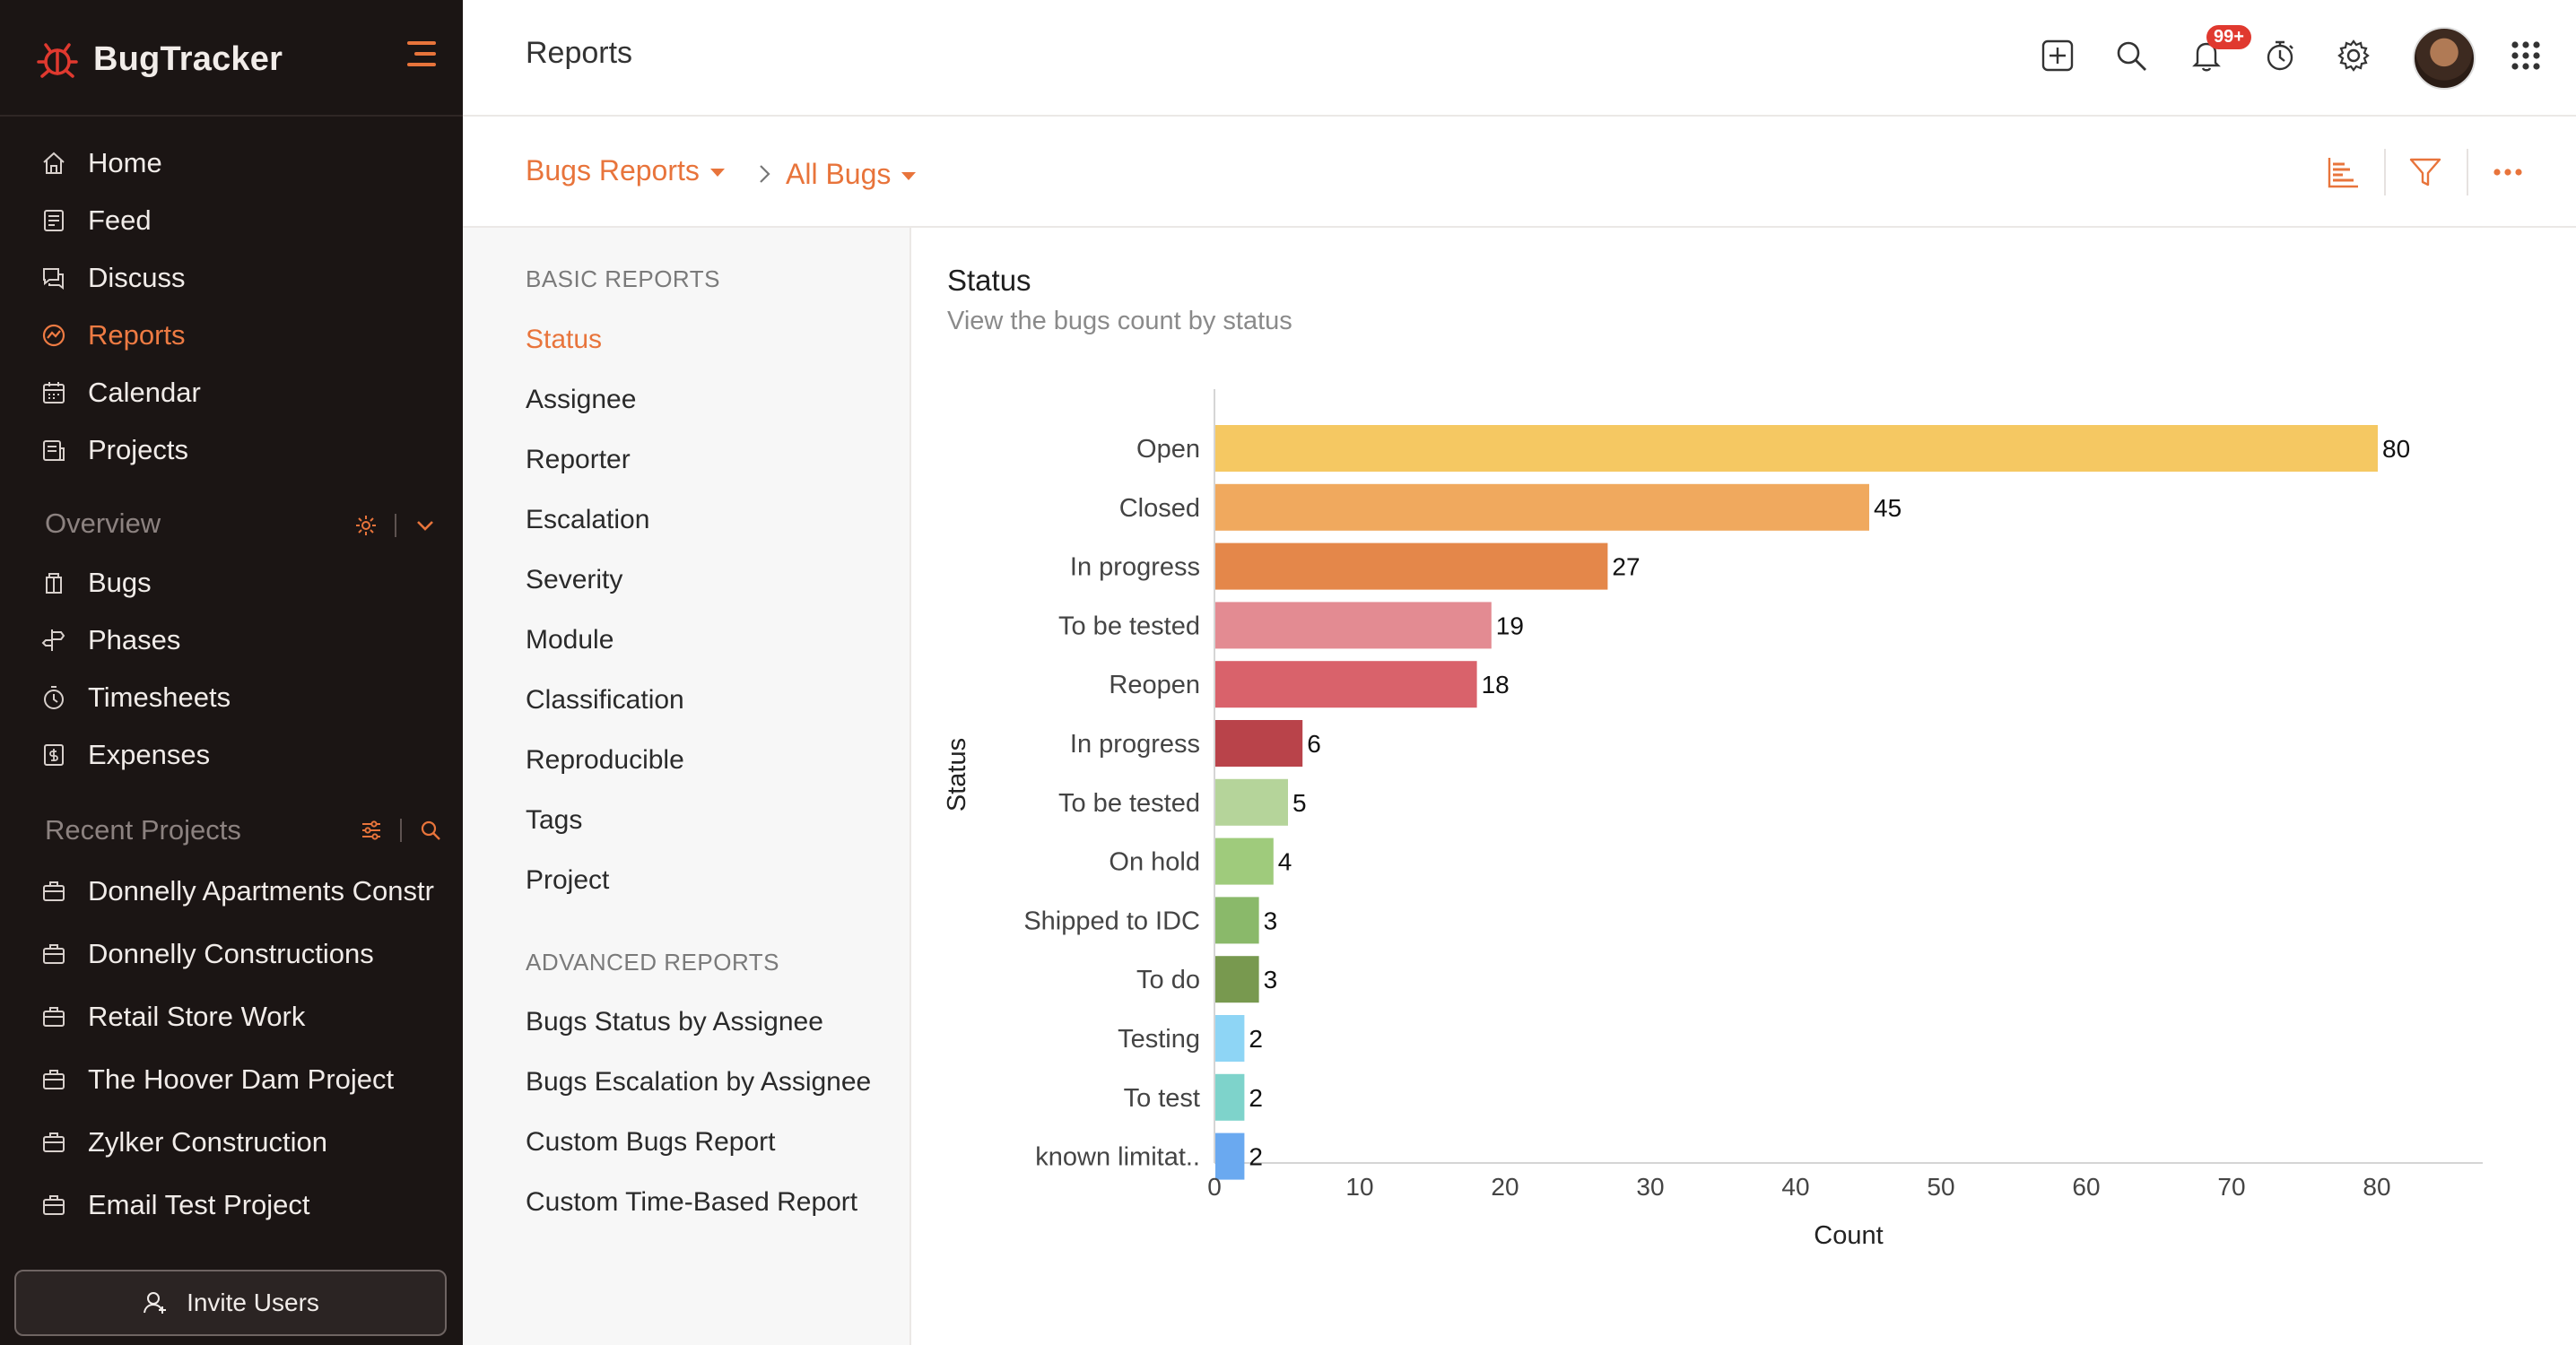 This screenshot has height=1345, width=2576. What do you see at coordinates (699, 1082) in the screenshot?
I see `report-item-bugs-escalation-by-assignee: Bugs Escalation by Assignee` at bounding box center [699, 1082].